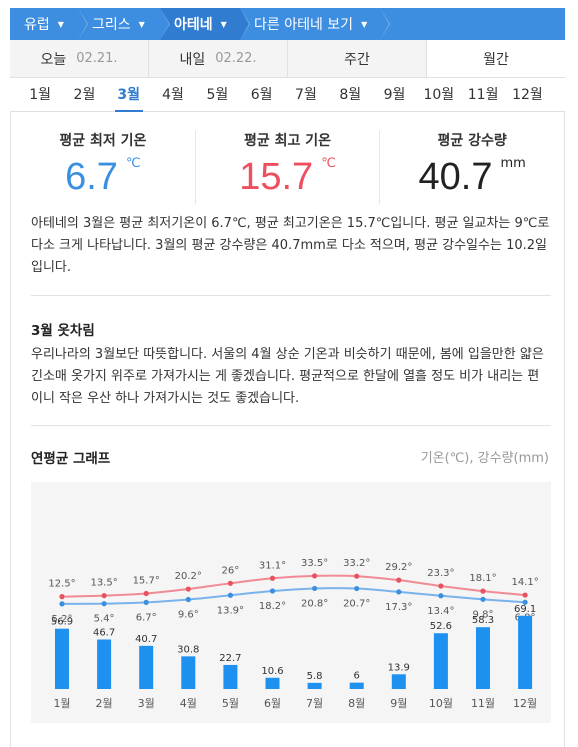  Describe the element at coordinates (173, 94) in the screenshot. I see `month-tab-4: 4월` at that location.